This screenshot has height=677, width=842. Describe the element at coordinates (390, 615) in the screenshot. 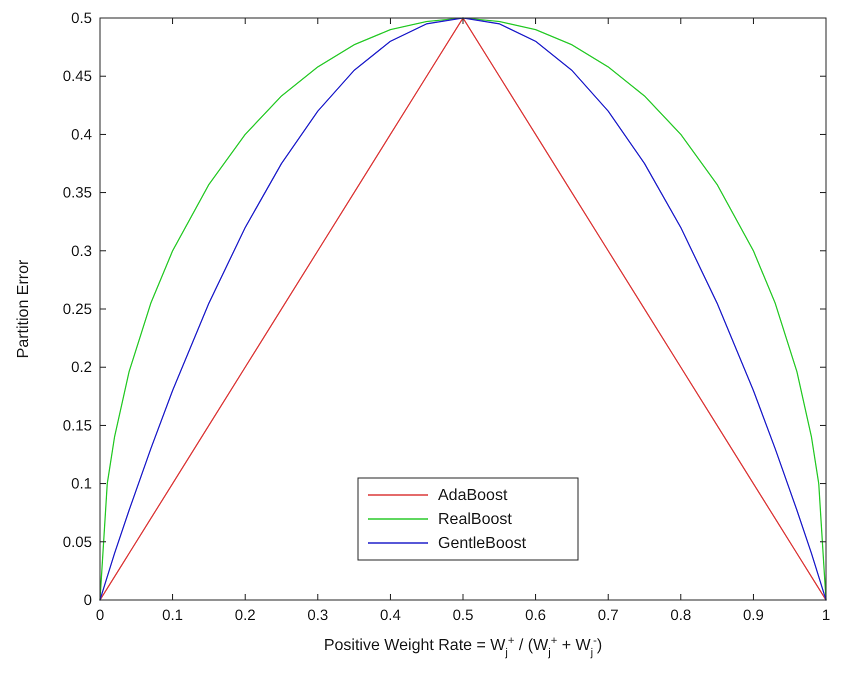

I see `x-tick-label: 0.4` at that location.